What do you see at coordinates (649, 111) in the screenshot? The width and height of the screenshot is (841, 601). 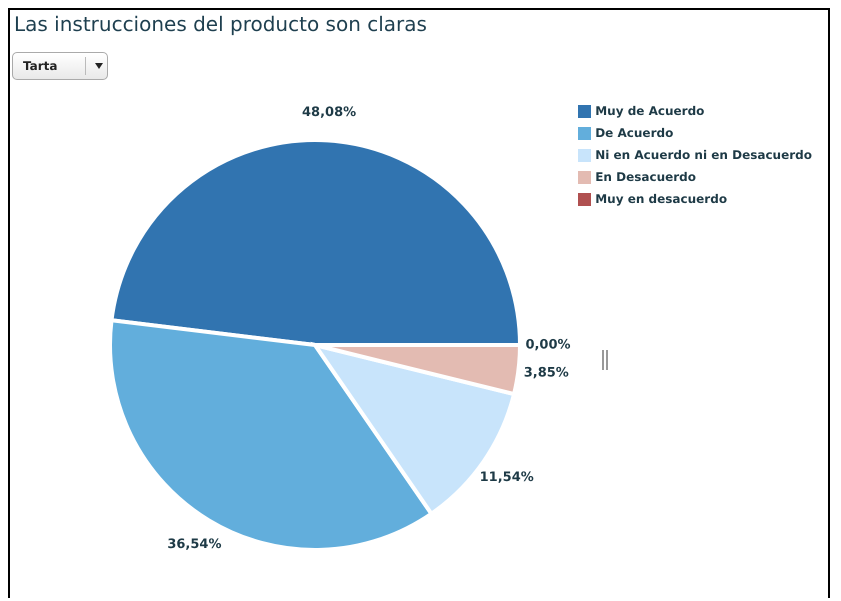 I see `legend-label: Muy de Acuerdo` at bounding box center [649, 111].